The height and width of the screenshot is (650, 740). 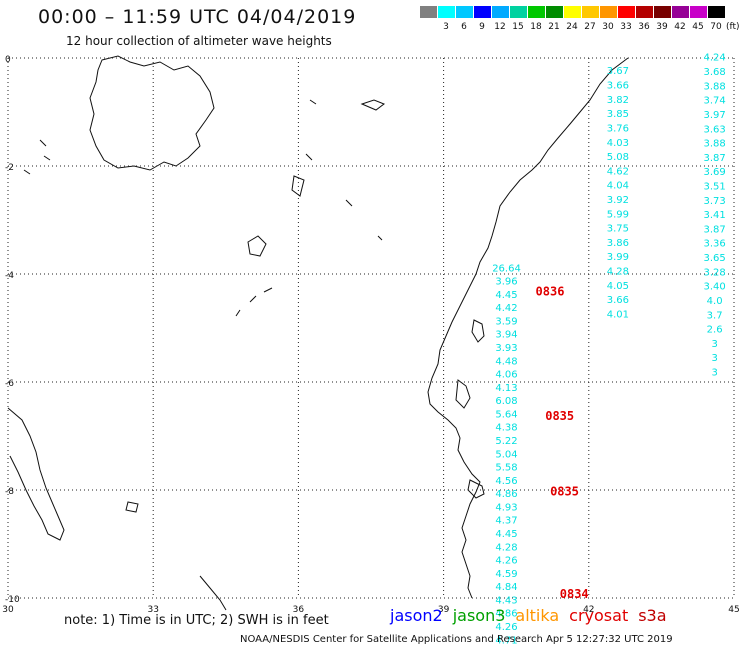 I want to click on color-scale-label: 12, so click(x=500, y=27).